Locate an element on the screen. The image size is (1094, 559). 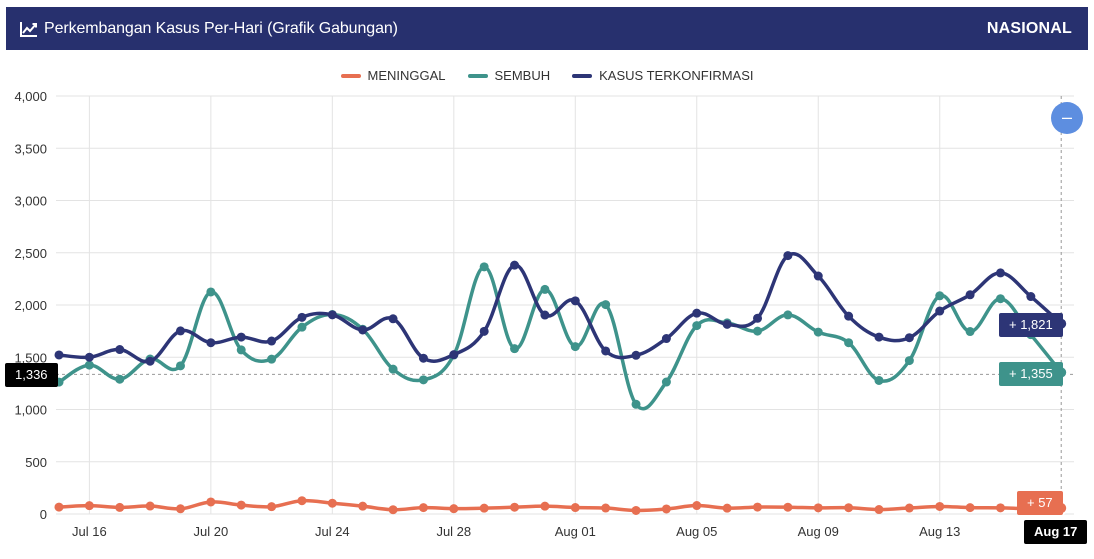
y-tick-label: 1,500 is located at coordinates (30, 357).